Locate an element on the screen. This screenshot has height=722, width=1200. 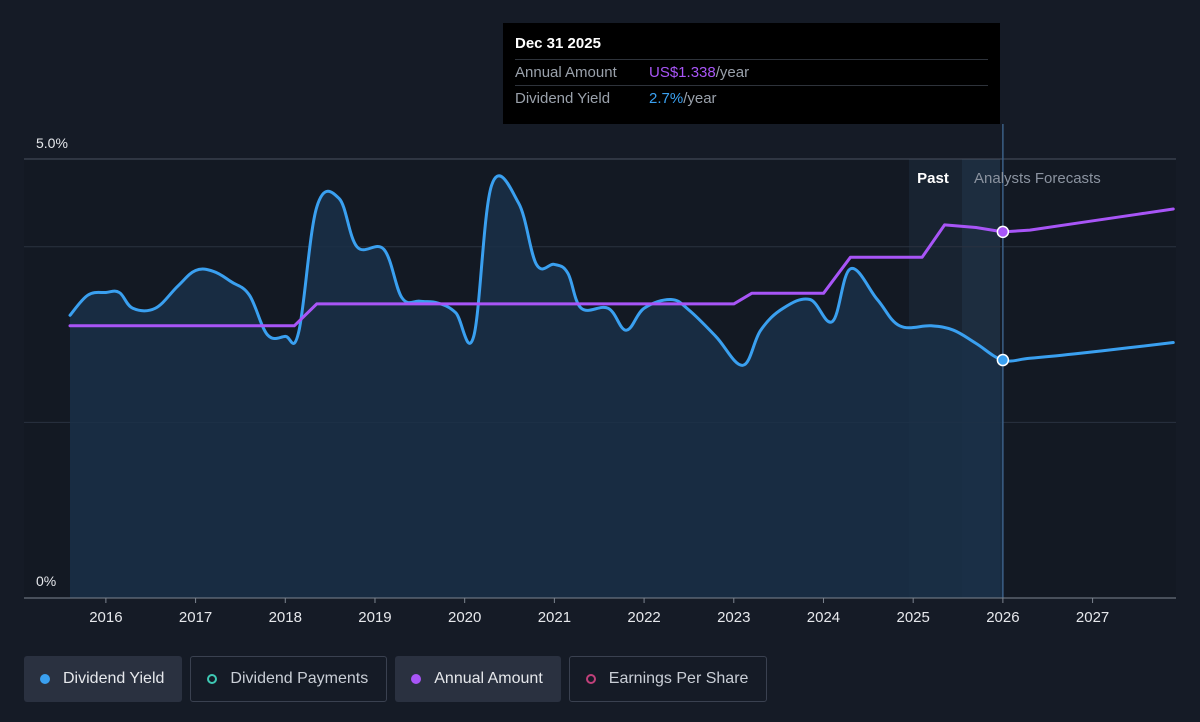
legend-label: Earnings Per Share is located at coordinates (678, 678).